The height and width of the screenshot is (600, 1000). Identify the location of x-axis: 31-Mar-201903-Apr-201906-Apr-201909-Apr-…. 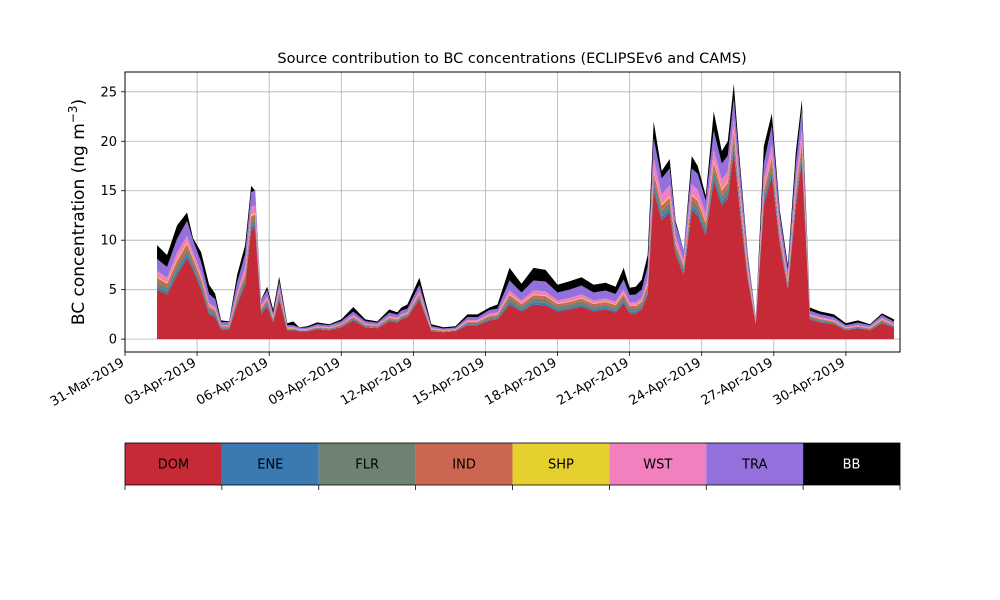
(448, 381).